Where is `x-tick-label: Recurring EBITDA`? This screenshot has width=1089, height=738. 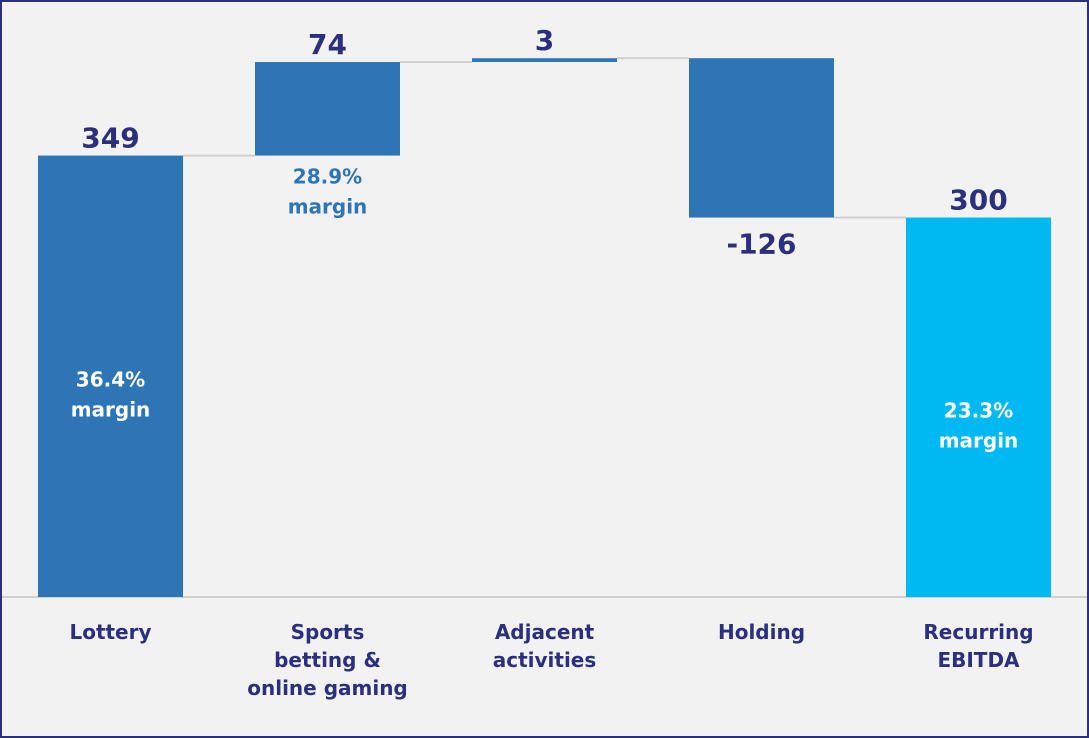 x-tick-label: Recurring EBITDA is located at coordinates (978, 646).